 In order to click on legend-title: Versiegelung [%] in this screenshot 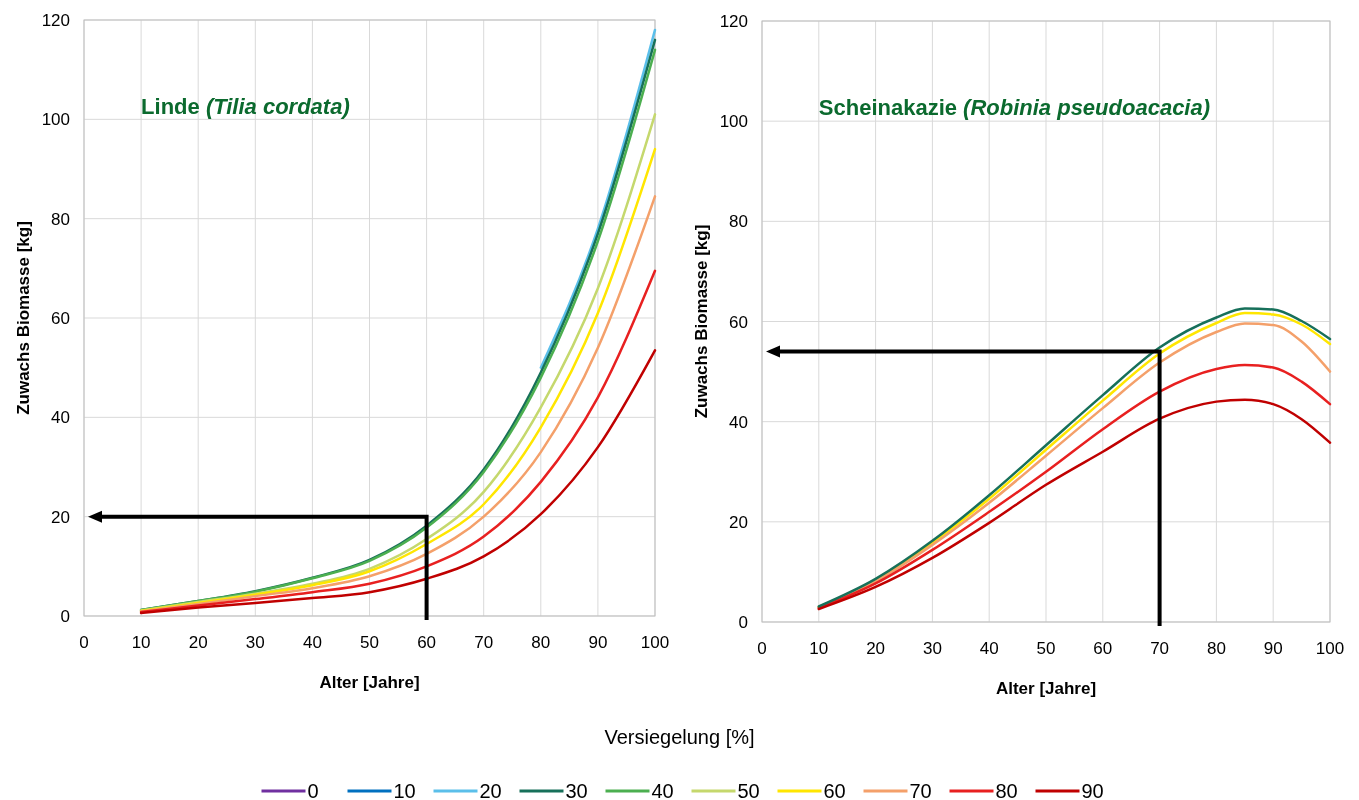, I will do `click(679, 737)`.